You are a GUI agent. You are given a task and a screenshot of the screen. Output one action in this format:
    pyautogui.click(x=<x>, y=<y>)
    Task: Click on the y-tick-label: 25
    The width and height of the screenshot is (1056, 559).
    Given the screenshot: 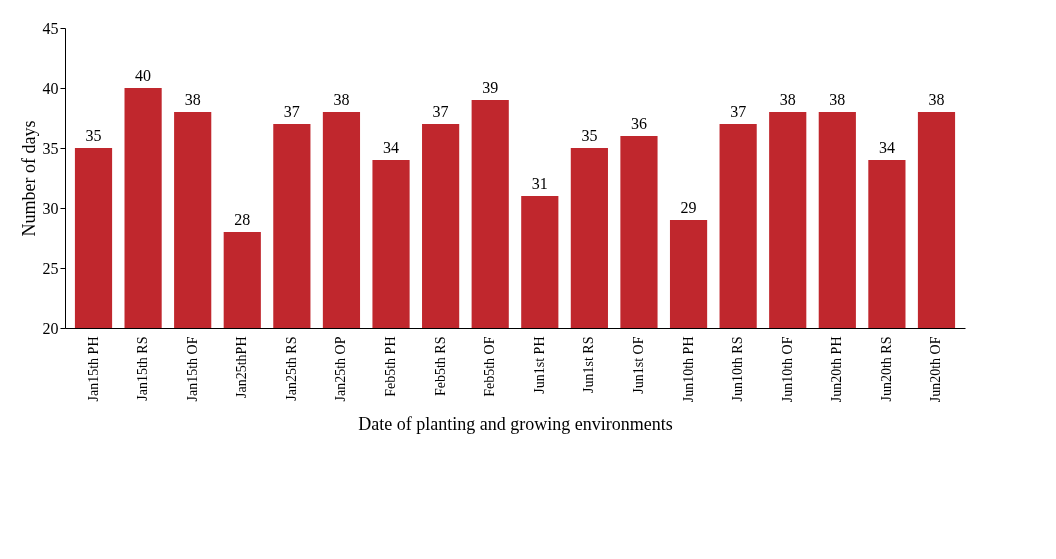 What is the action you would take?
    pyautogui.click(x=50, y=268)
    